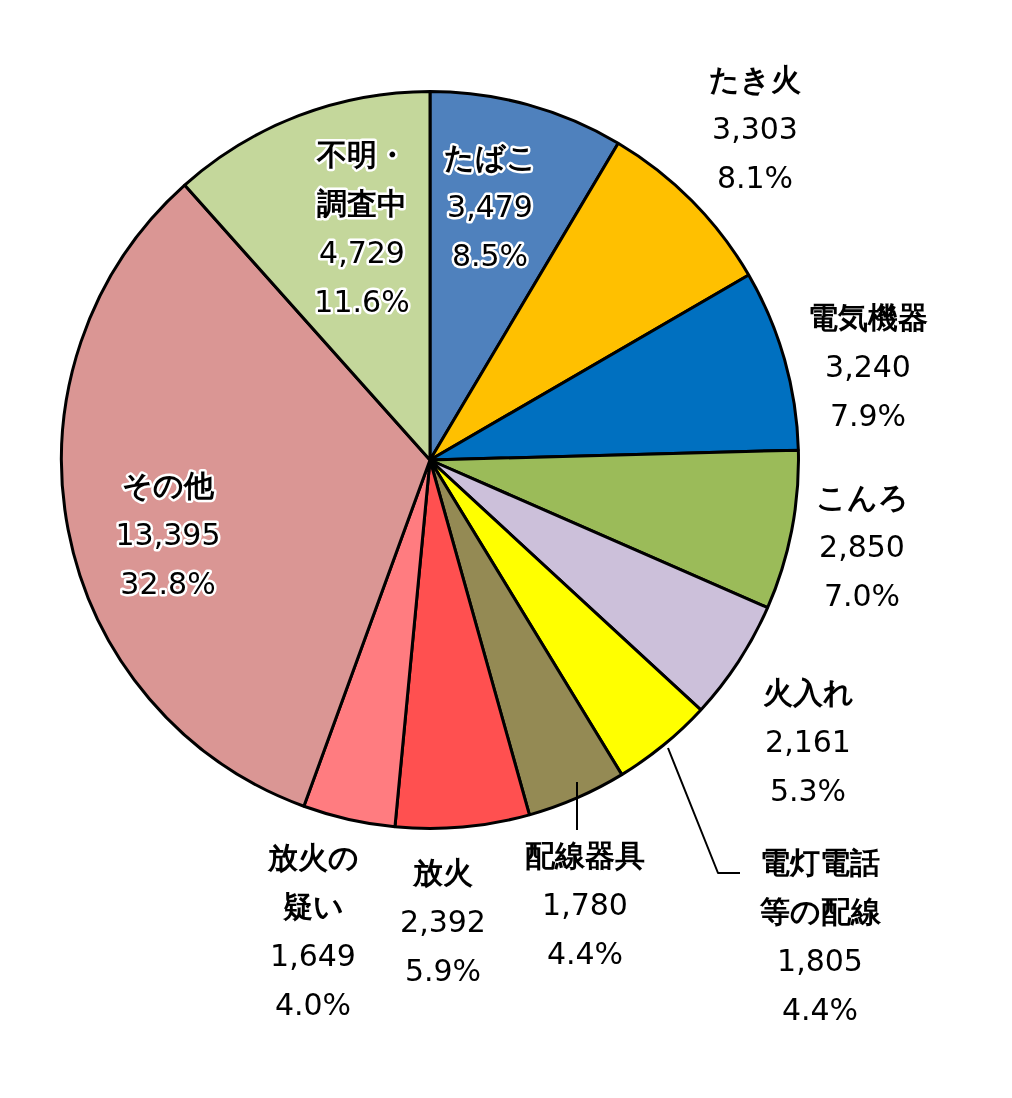  Describe the element at coordinates (755, 79) in the screenshot. I see `slice-label: たき火` at that location.